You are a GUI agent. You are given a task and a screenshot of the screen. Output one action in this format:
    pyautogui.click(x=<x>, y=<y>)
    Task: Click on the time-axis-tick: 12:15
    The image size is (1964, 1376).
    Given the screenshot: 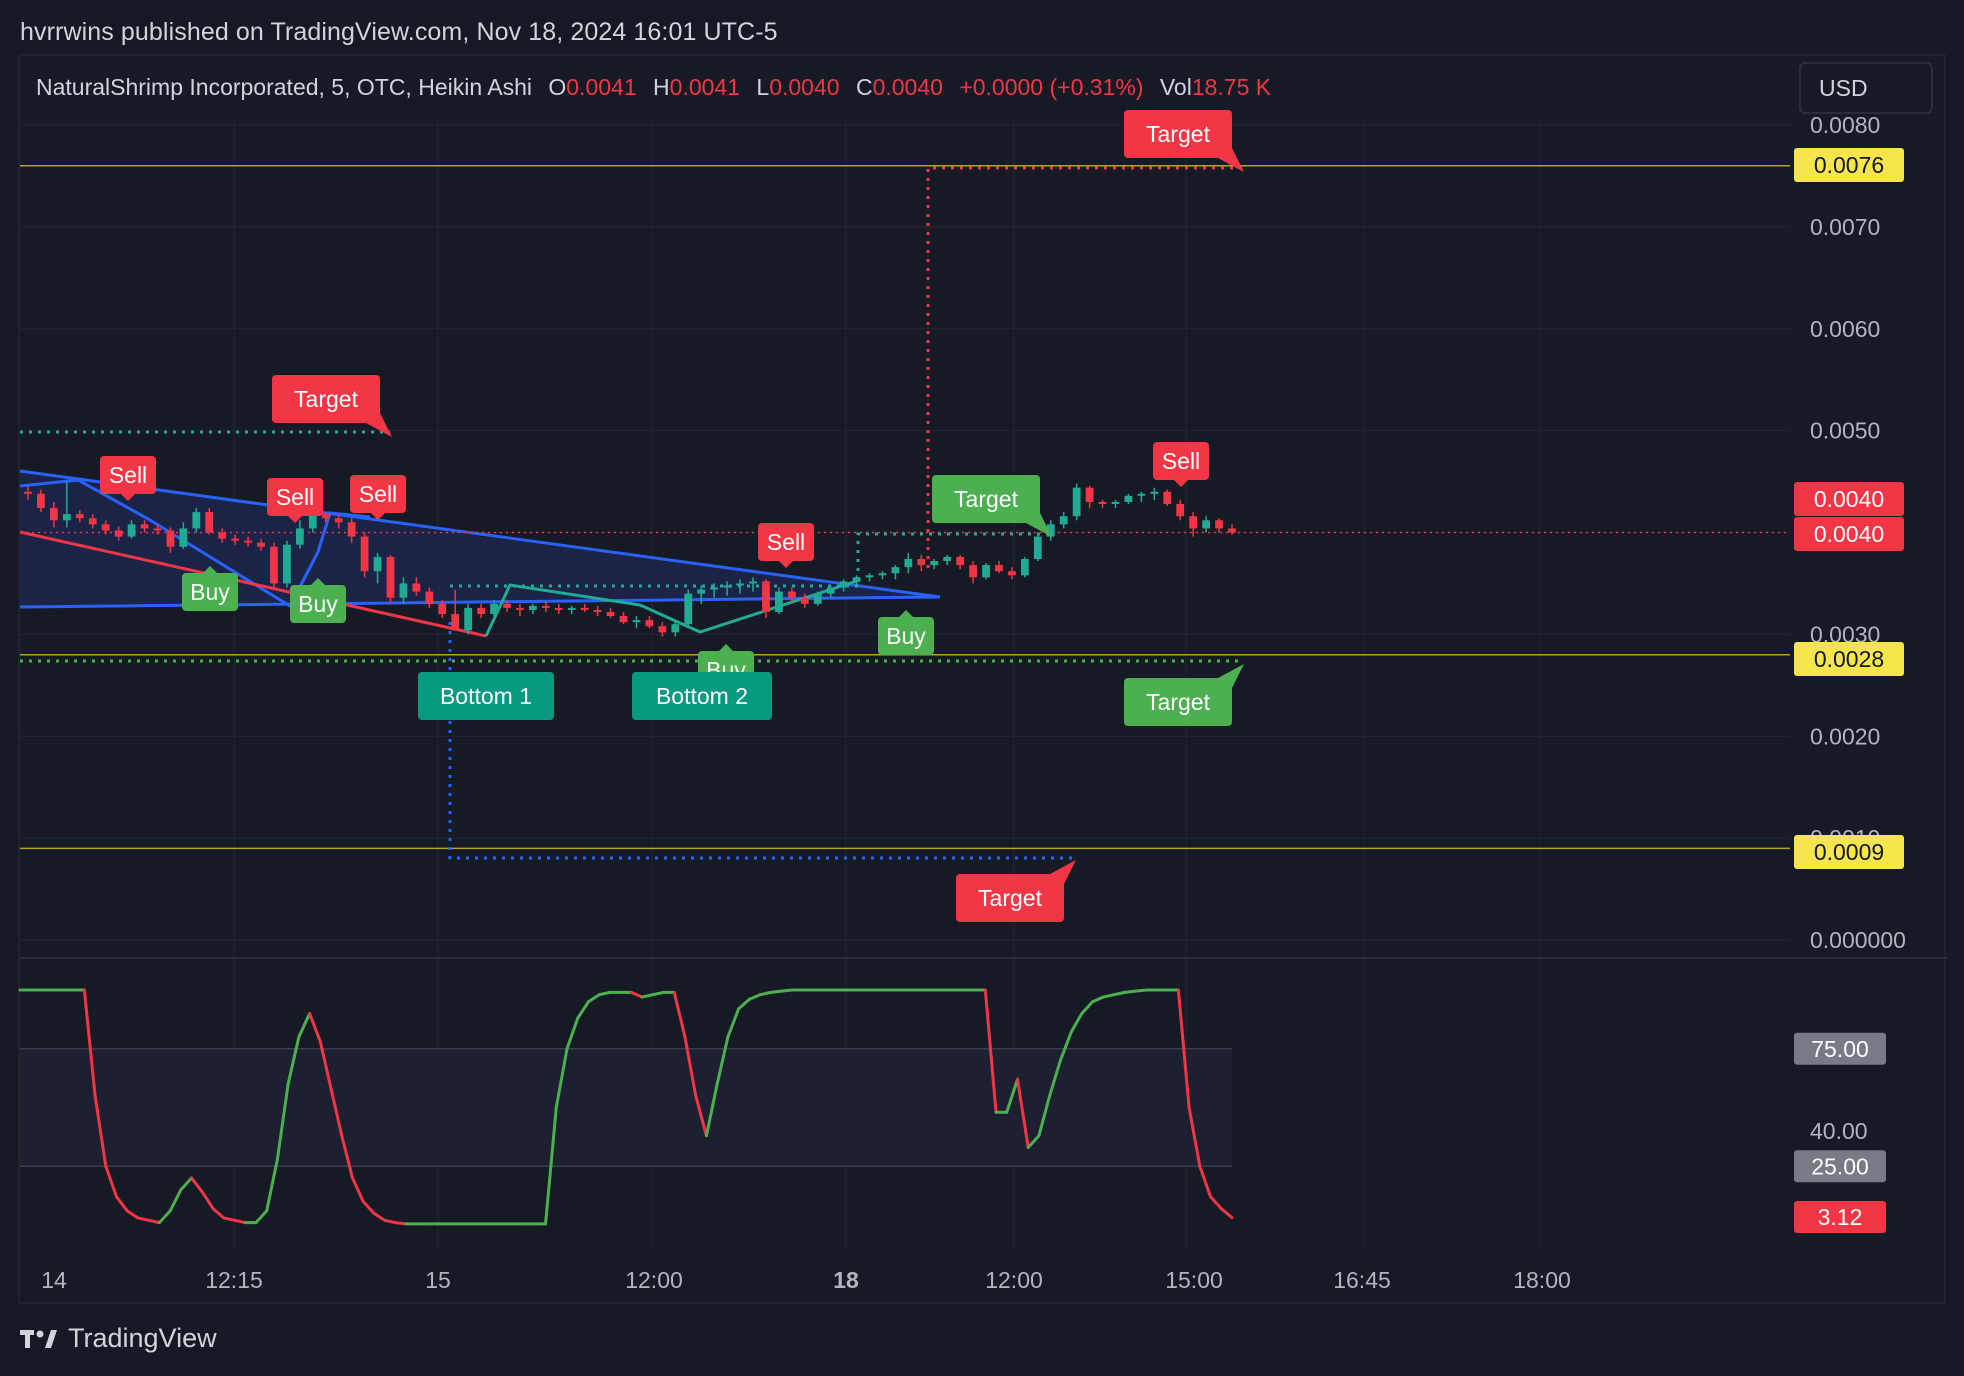 What is the action you would take?
    pyautogui.click(x=234, y=1280)
    